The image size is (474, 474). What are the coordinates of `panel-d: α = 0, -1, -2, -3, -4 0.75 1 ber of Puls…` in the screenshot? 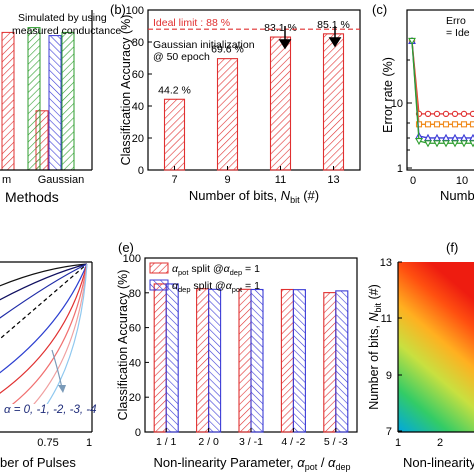 It's located at (48, 365).